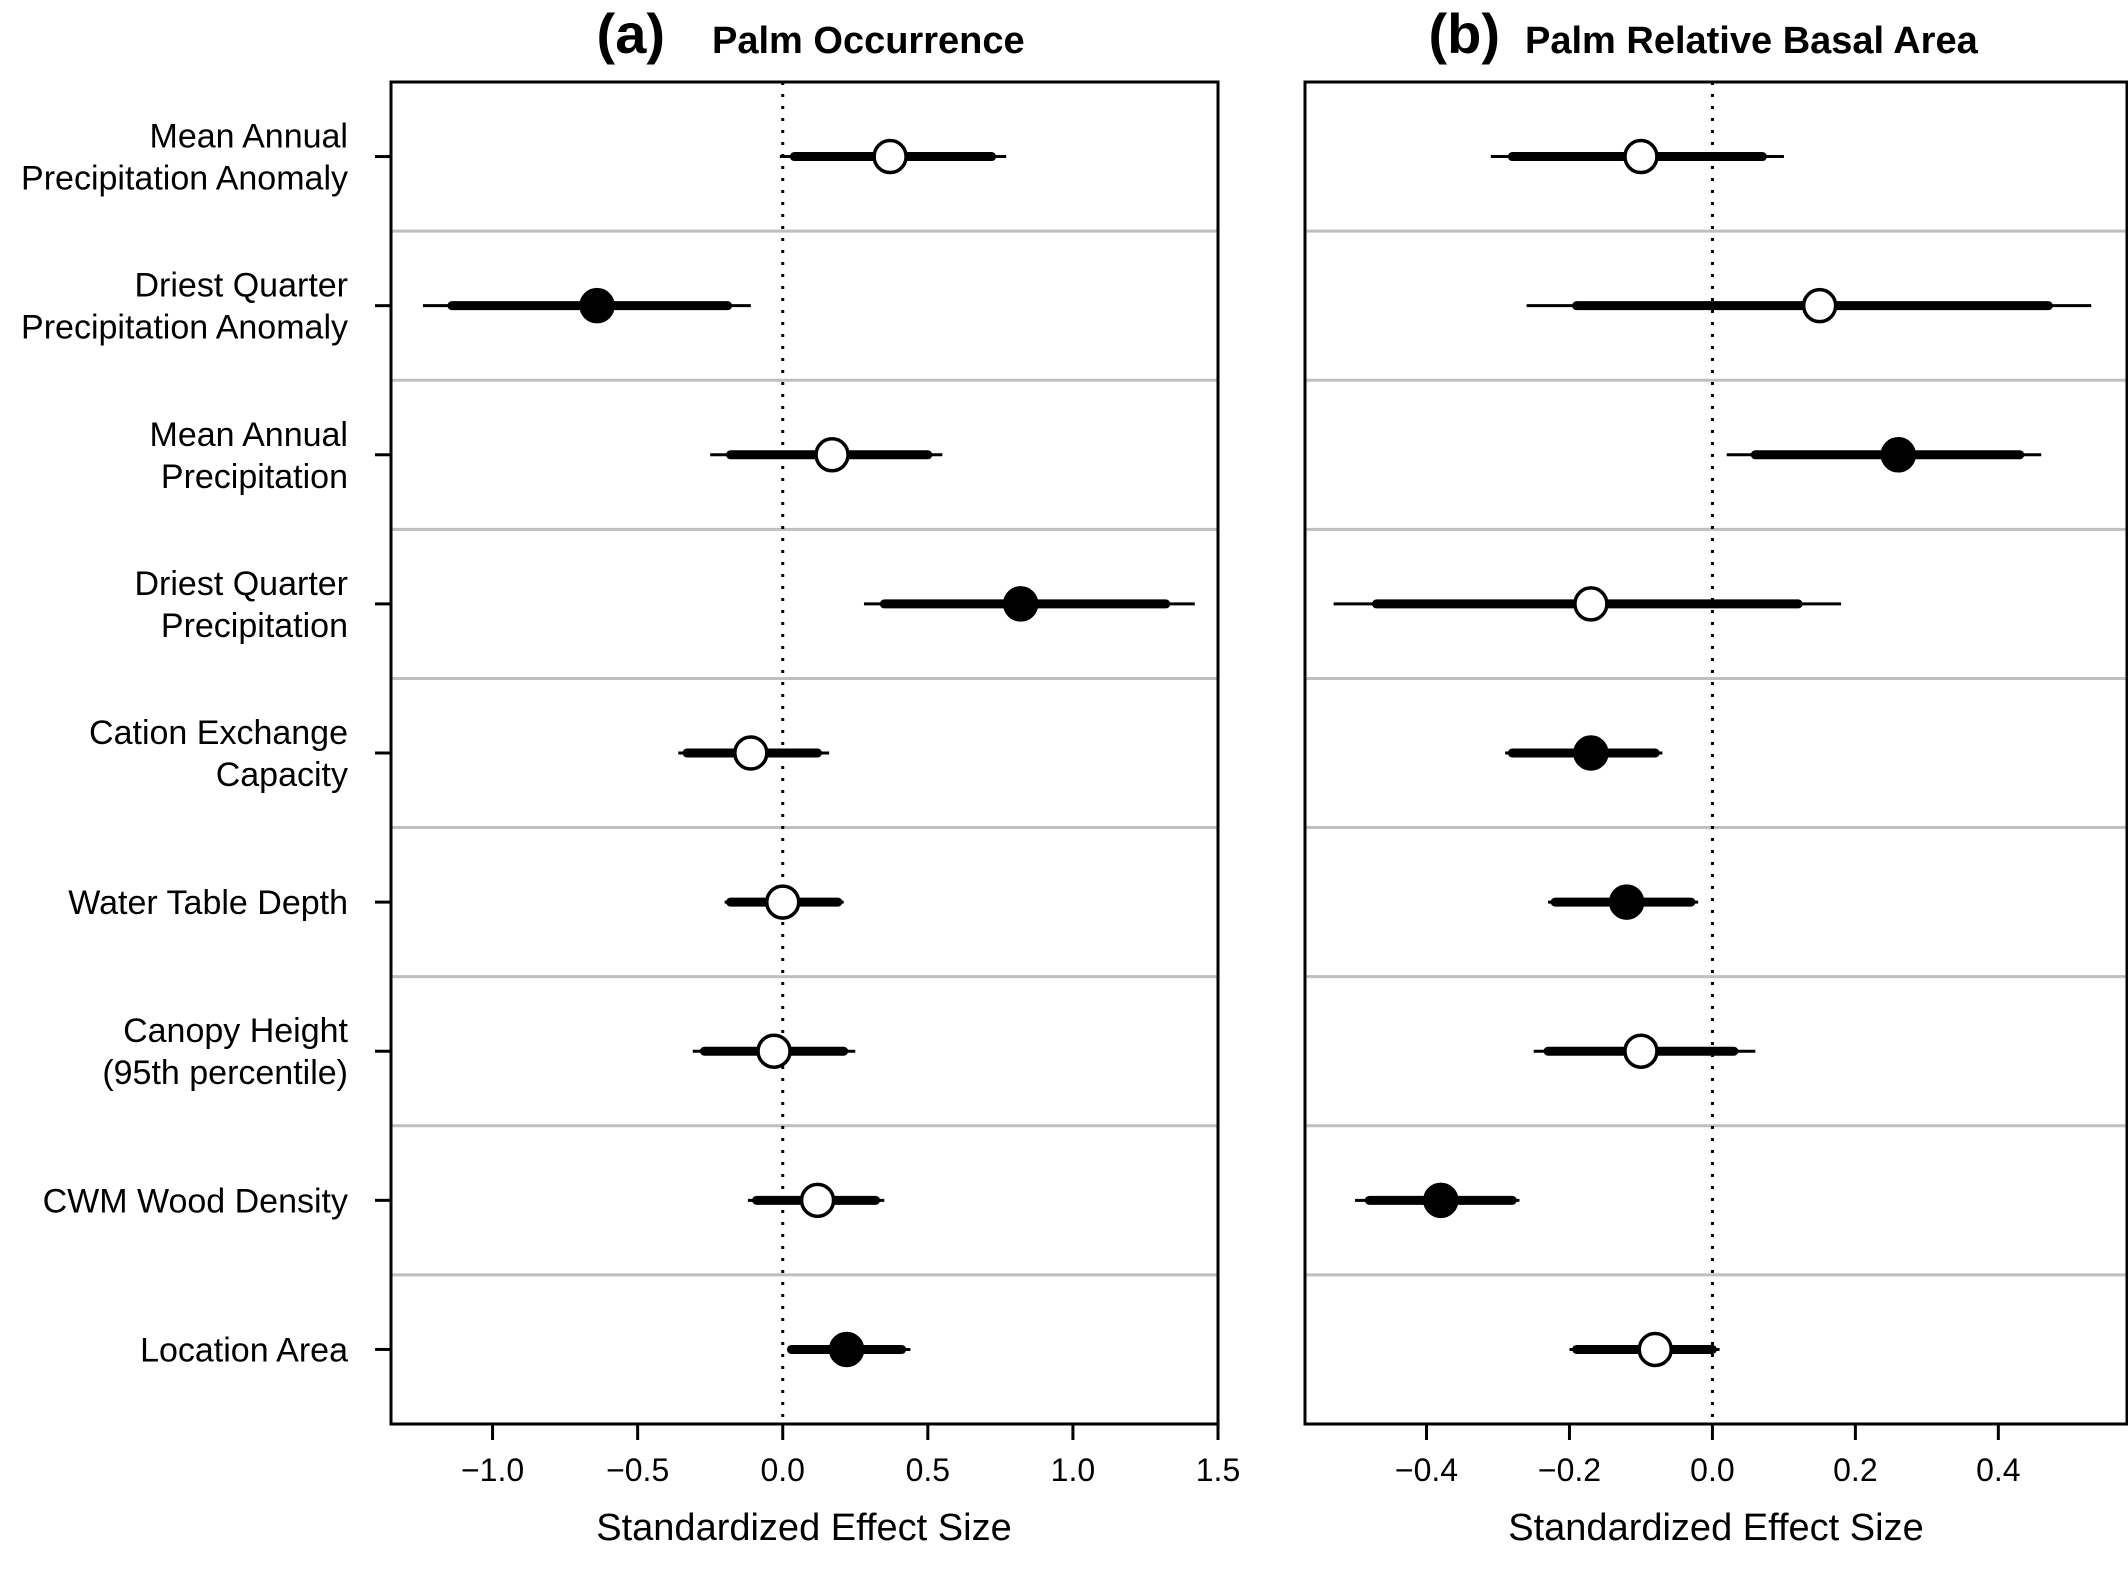  What do you see at coordinates (1464, 33) in the screenshot?
I see `panel-b-letter: (b)` at bounding box center [1464, 33].